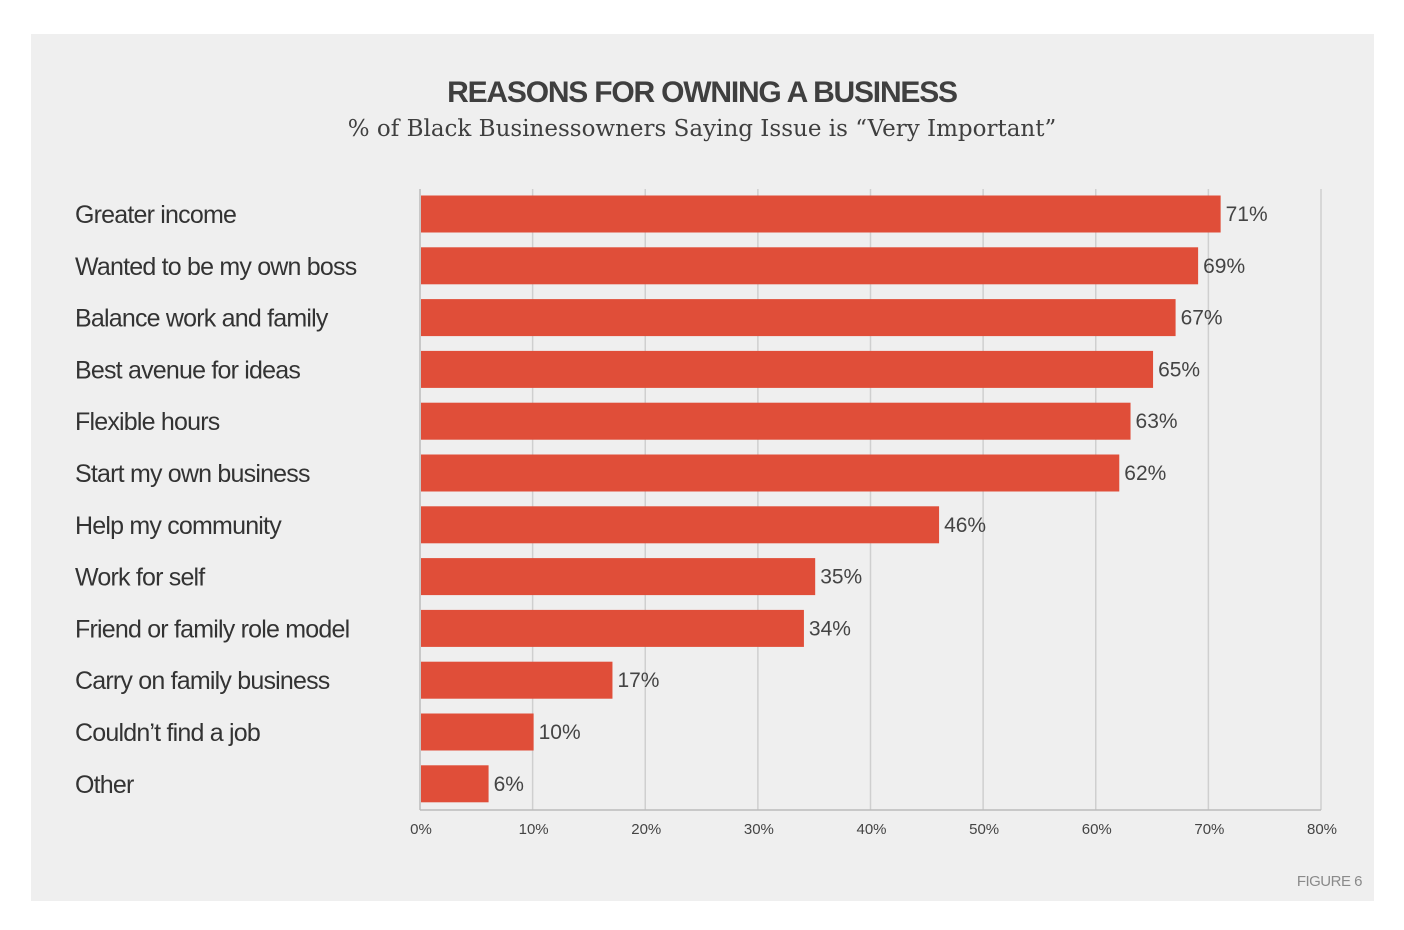  What do you see at coordinates (202, 681) in the screenshot?
I see `category-label: Carry on family business` at bounding box center [202, 681].